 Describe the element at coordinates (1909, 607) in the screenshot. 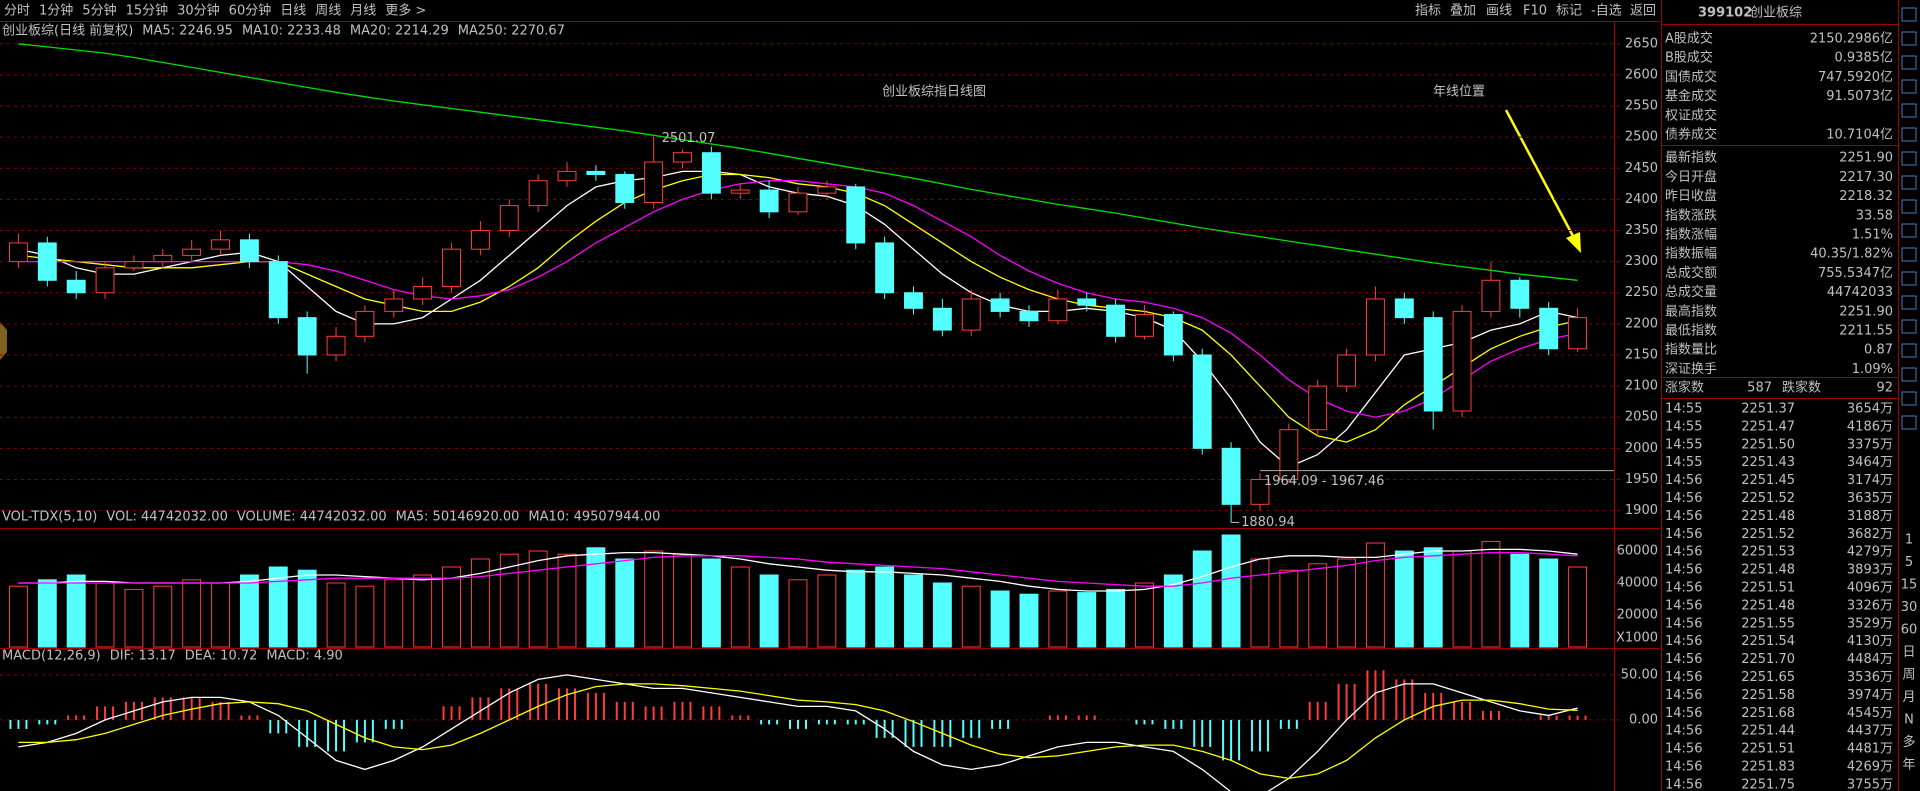

I see `side-tool: 30` at that location.